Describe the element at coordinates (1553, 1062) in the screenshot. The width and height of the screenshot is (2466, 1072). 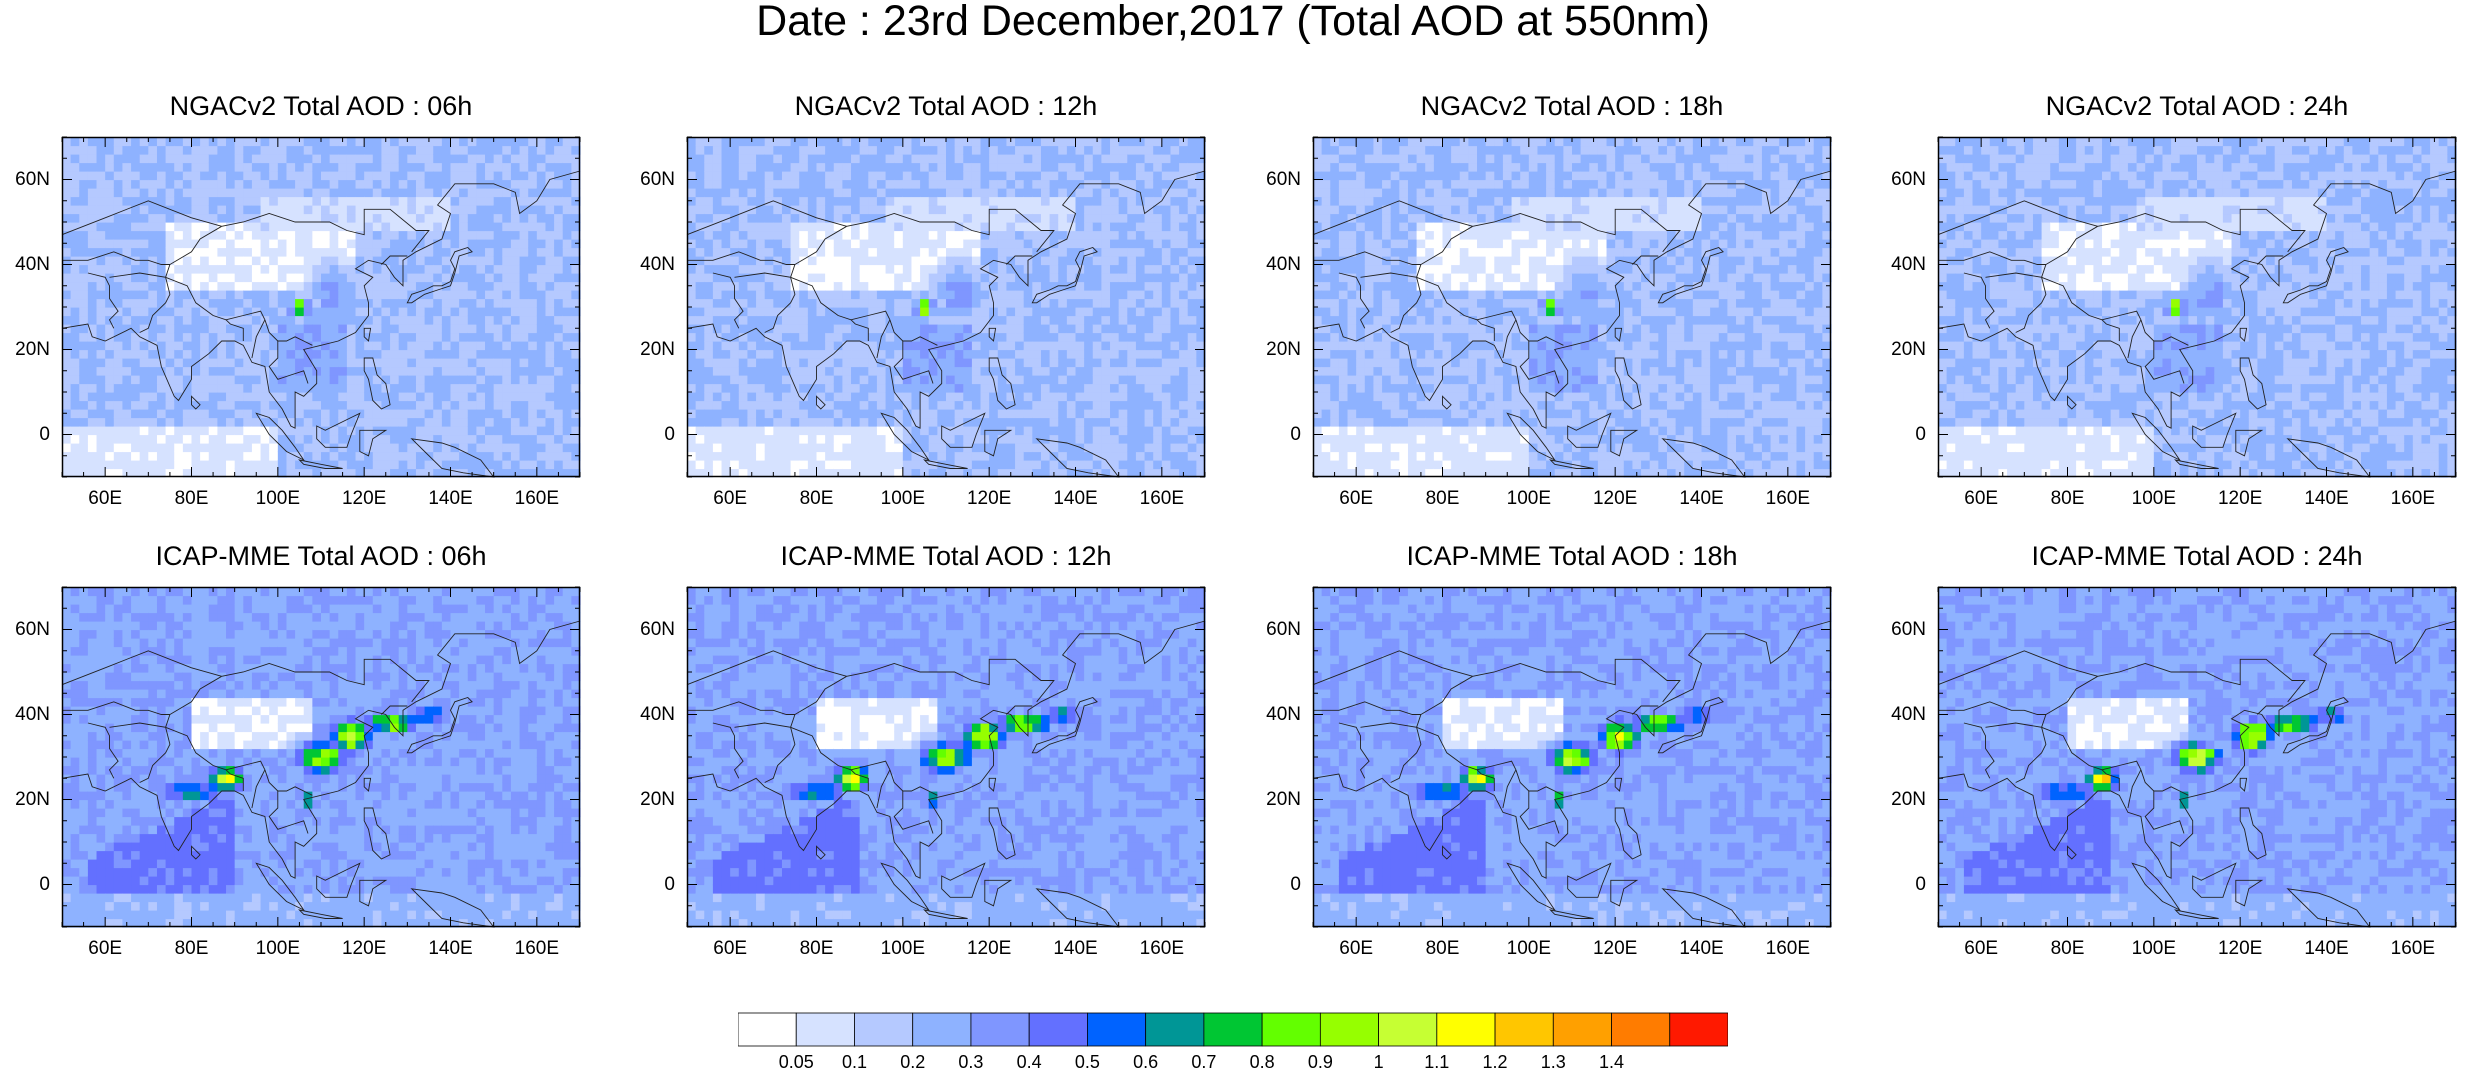
I see `colorbar-tick-label: 1.3` at that location.